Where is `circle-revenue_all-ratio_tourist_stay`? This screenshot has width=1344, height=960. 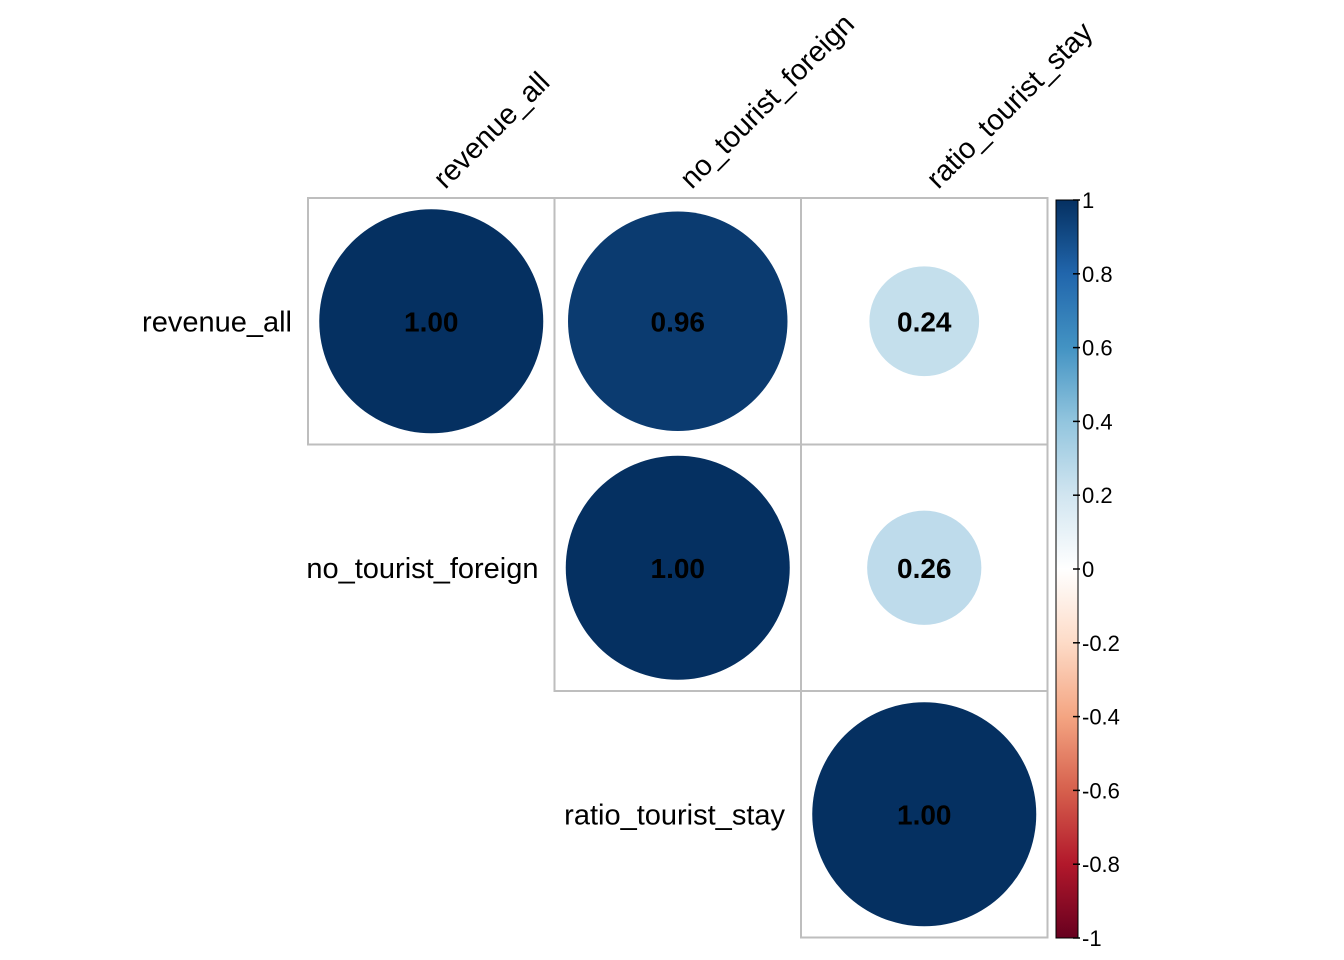 circle-revenue_all-ratio_tourist_stay is located at coordinates (924, 321).